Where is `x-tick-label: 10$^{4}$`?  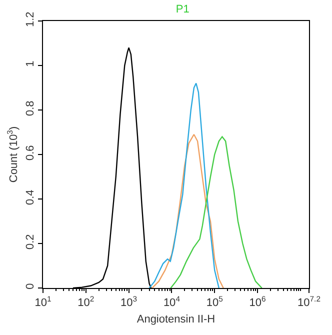
x-tick-label: 10$^{4}$ is located at coordinates (172, 302).